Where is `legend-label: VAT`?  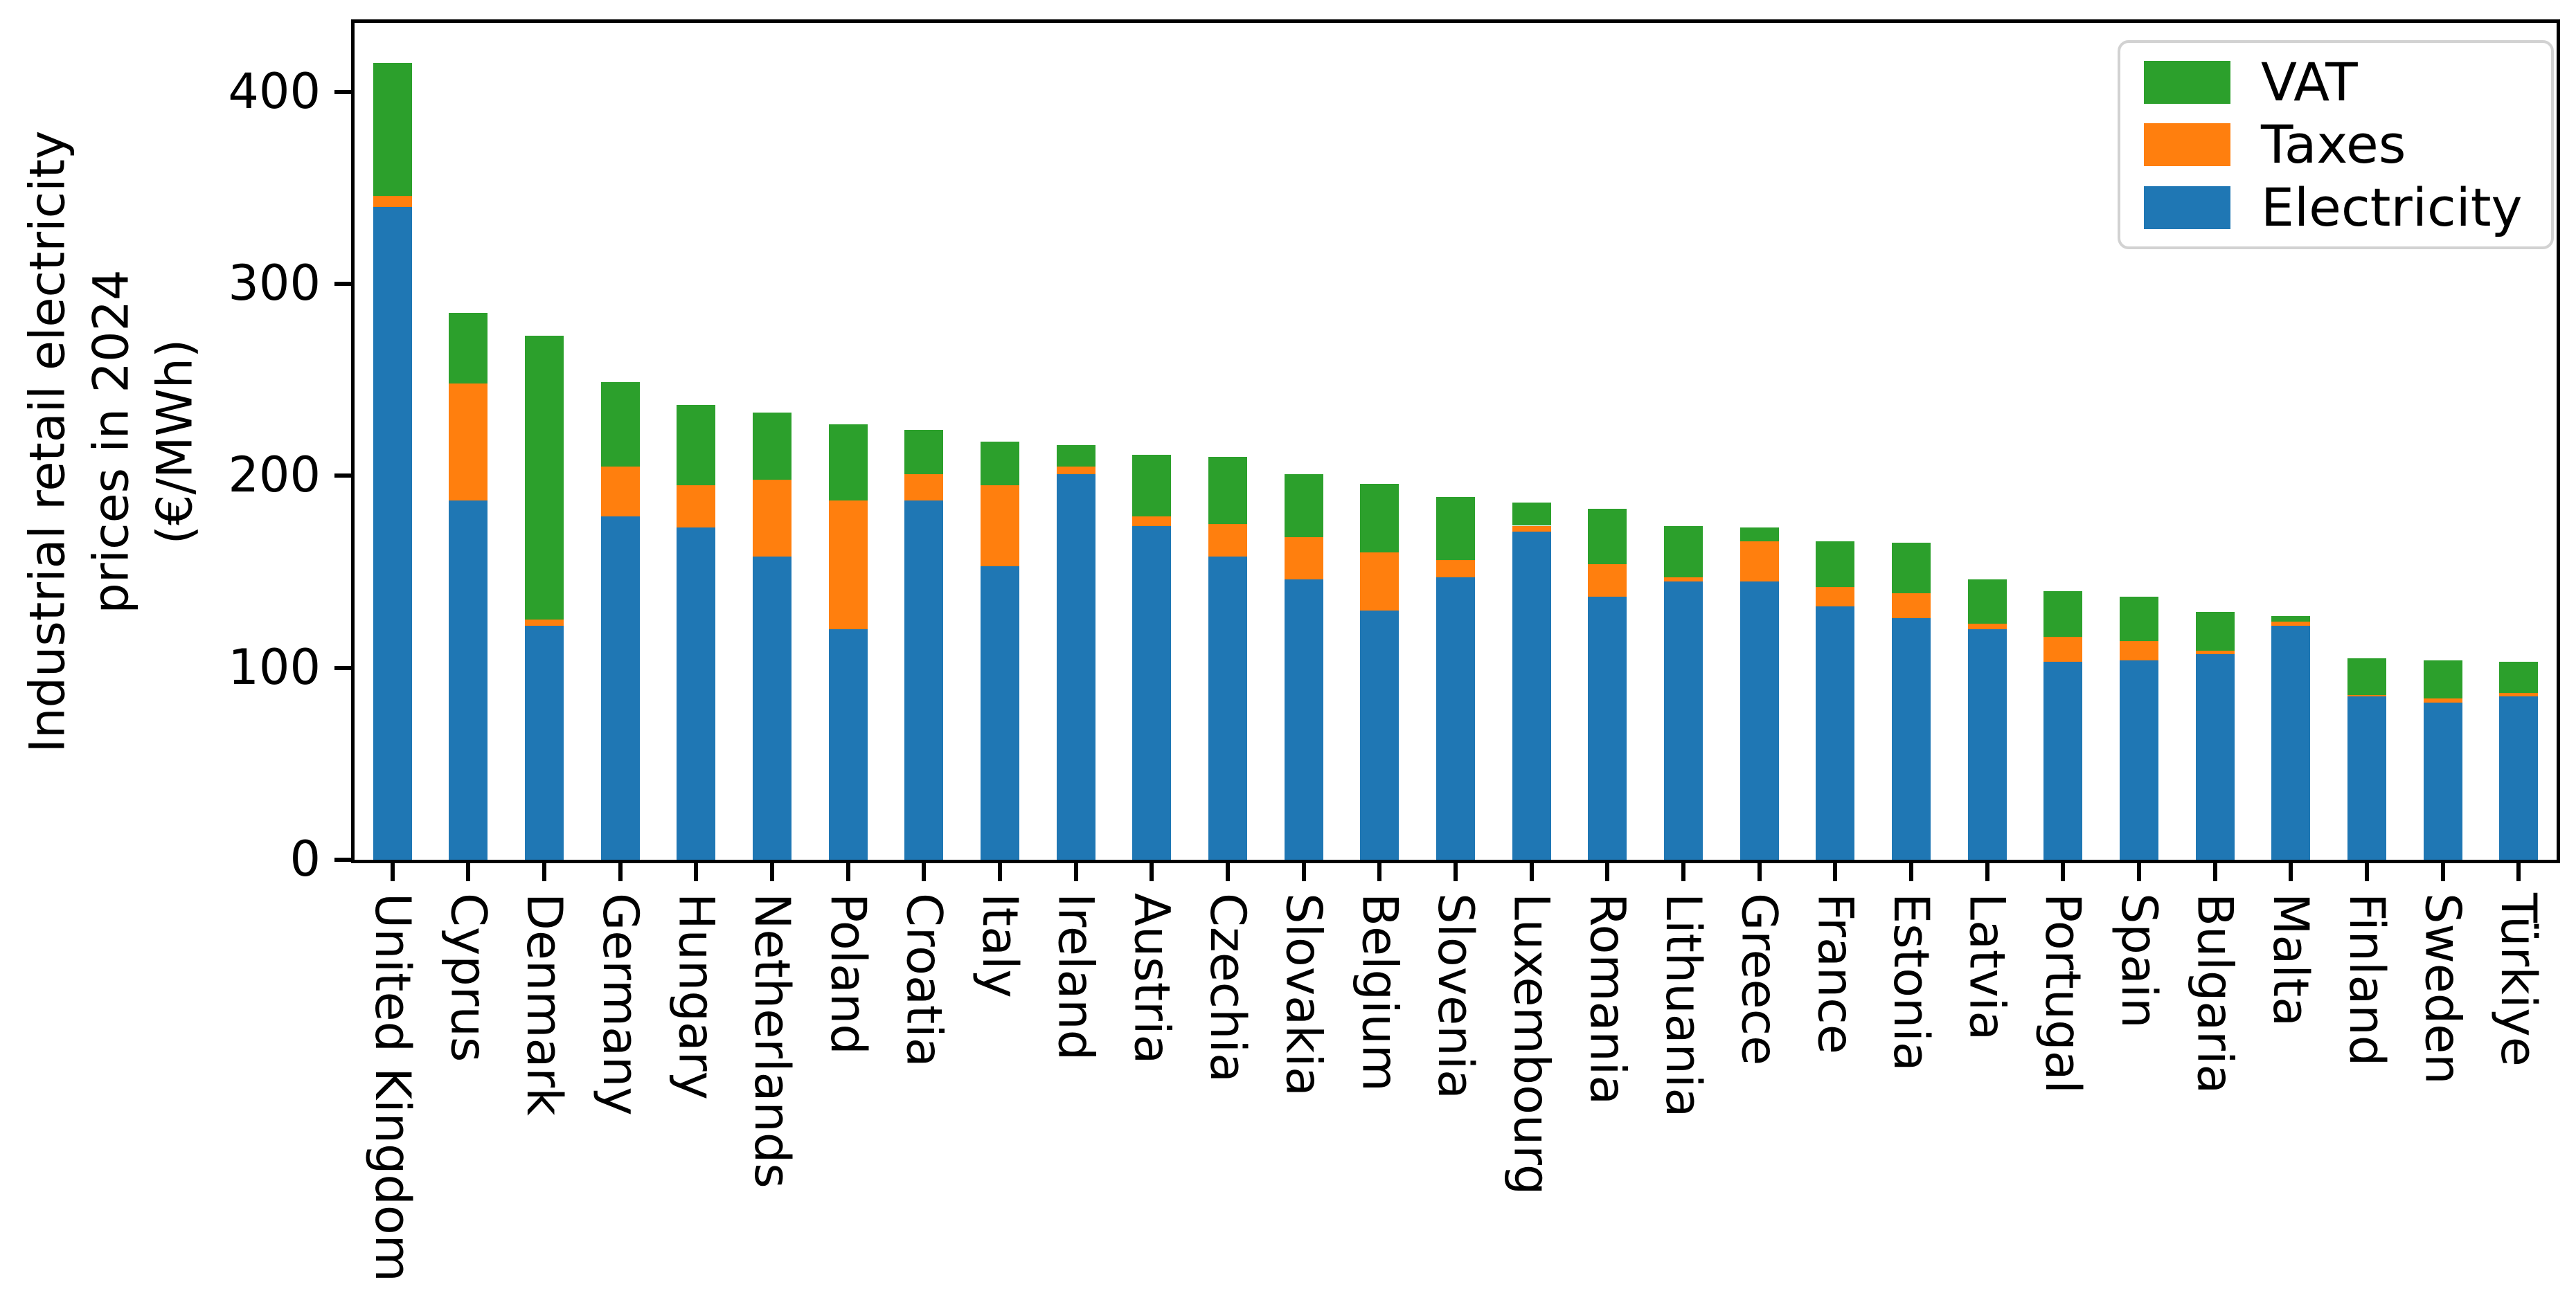 legend-label: VAT is located at coordinates (2309, 82).